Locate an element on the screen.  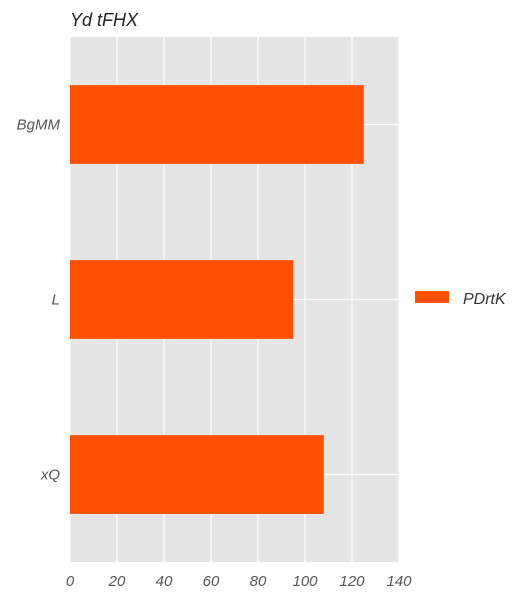
x-tick-label: 0 is located at coordinates (70, 581).